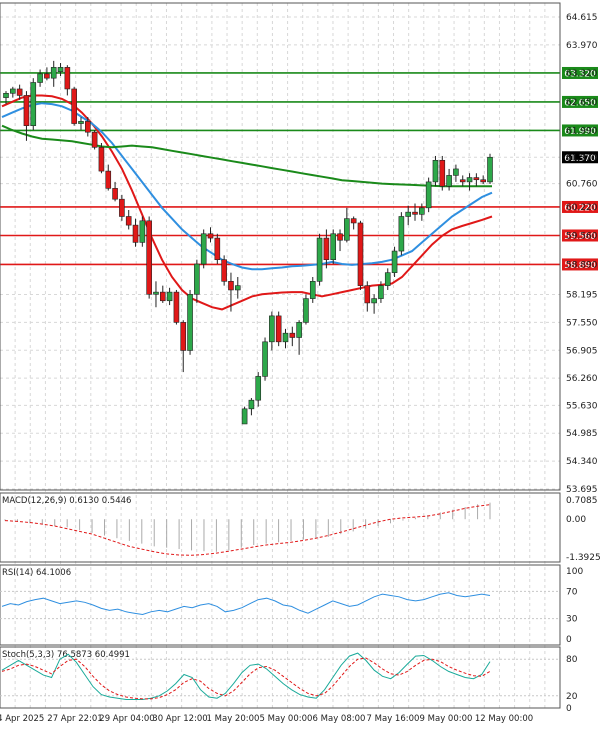 Image resolution: width=600 pixels, height=733 pixels. I want to click on rsi-tick-label: 30, so click(572, 620).